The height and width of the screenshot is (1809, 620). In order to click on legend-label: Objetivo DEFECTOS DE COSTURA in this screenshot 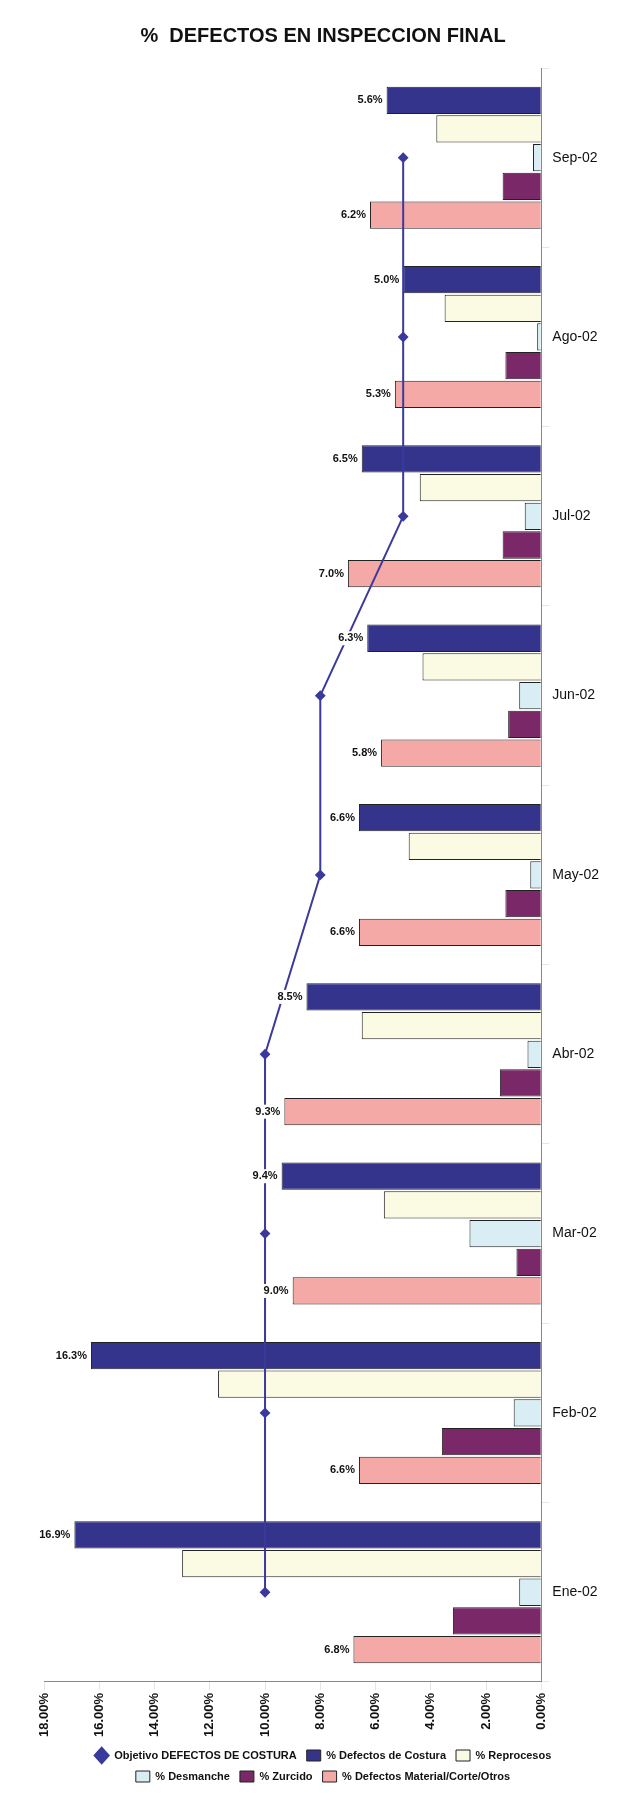, I will do `click(205, 1754)`.